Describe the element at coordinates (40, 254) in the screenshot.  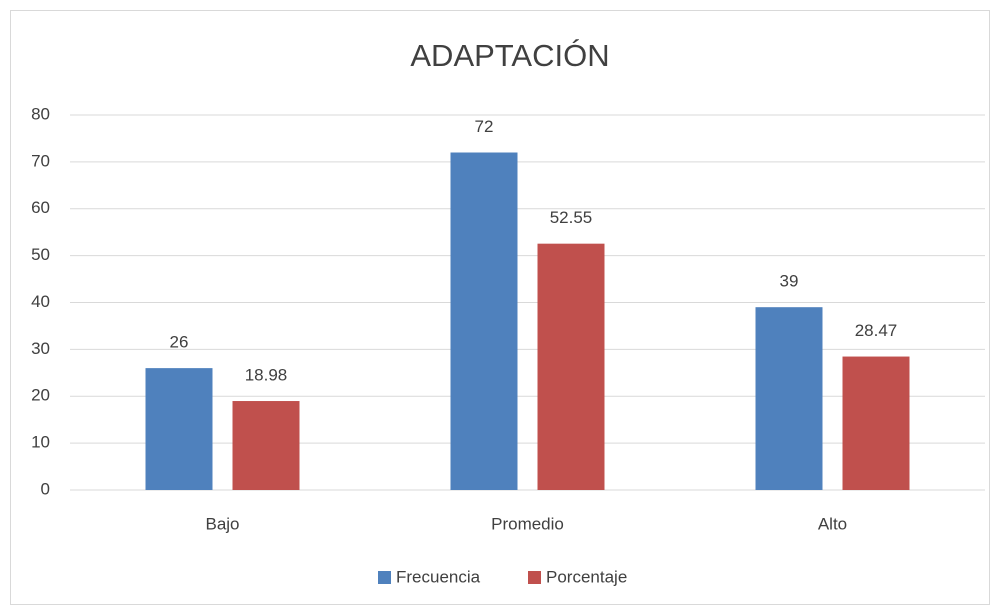
I see `y-tick-label: 50` at that location.